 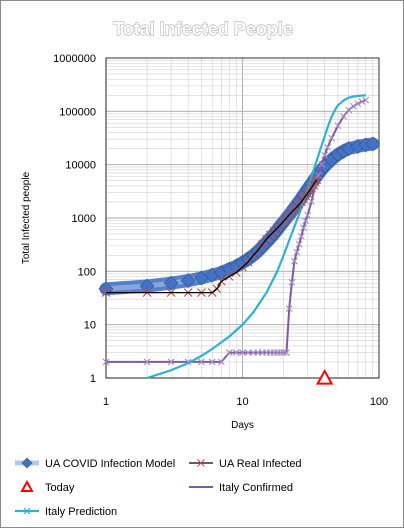 I want to click on y-tick-label: 100000, so click(x=77, y=112).